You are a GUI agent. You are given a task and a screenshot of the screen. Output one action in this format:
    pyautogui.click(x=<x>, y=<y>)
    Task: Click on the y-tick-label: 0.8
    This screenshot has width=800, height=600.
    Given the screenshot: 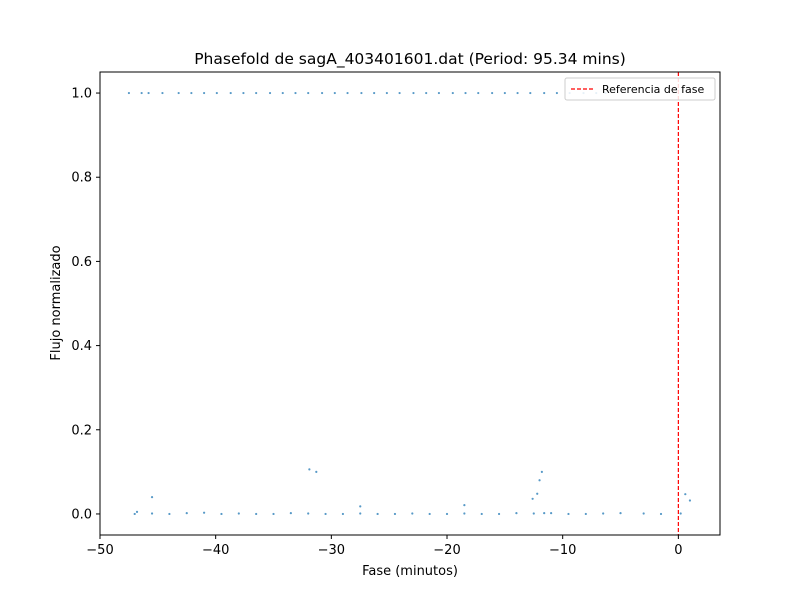 What is the action you would take?
    pyautogui.click(x=81, y=178)
    